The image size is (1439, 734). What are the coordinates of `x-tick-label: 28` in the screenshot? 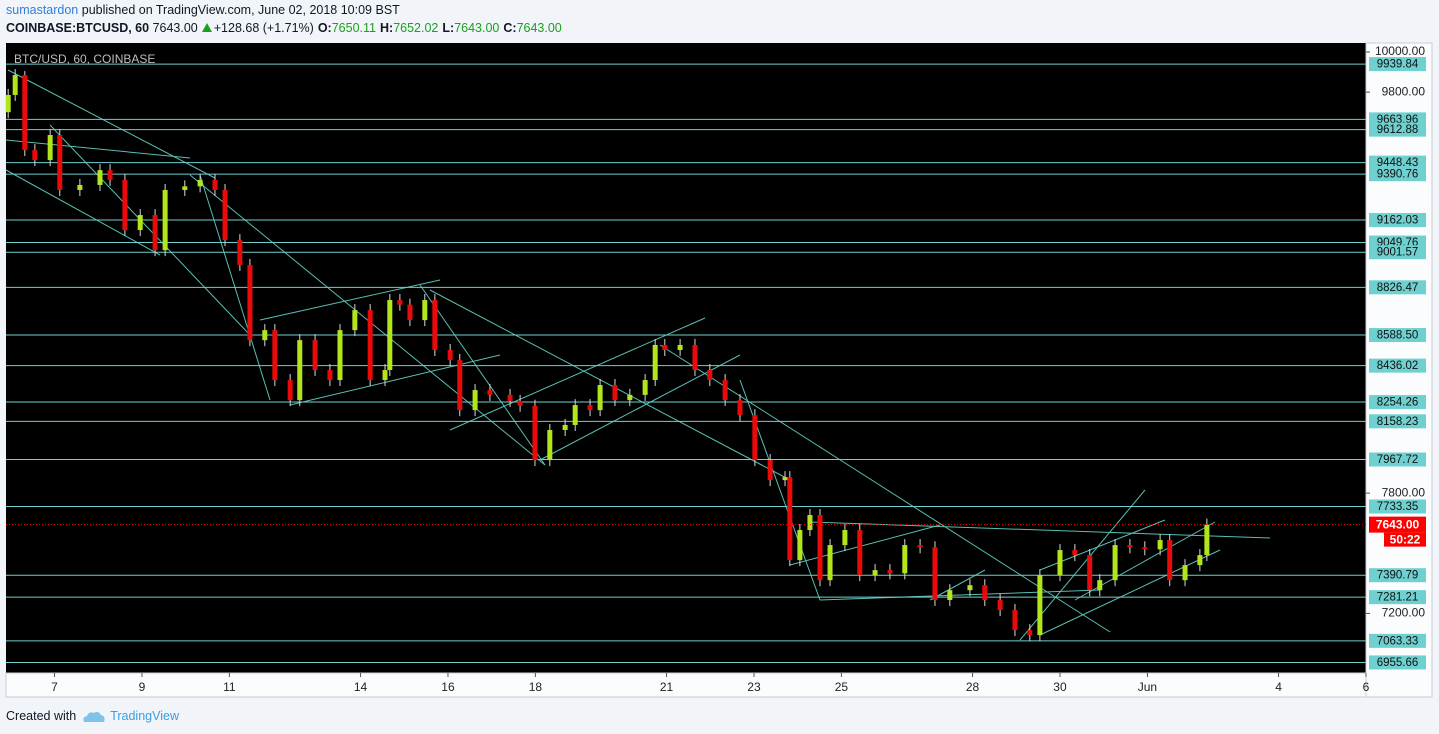 It's located at (973, 687).